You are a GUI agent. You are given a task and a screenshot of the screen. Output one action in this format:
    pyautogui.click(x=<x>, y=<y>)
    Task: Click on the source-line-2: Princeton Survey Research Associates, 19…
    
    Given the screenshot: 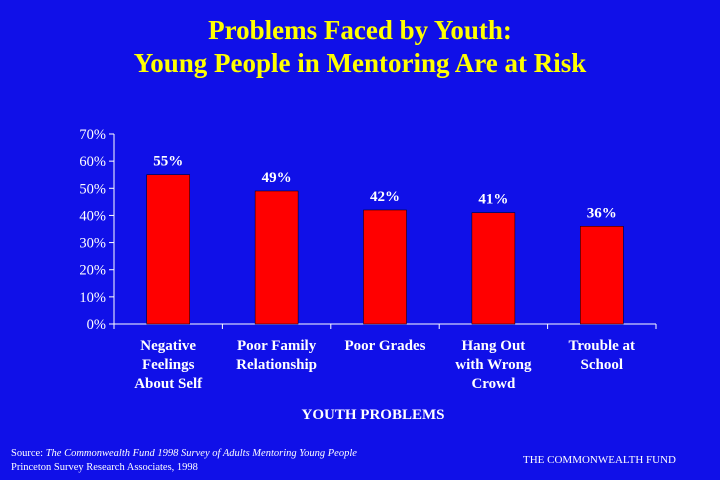 What is the action you would take?
    pyautogui.click(x=104, y=467)
    